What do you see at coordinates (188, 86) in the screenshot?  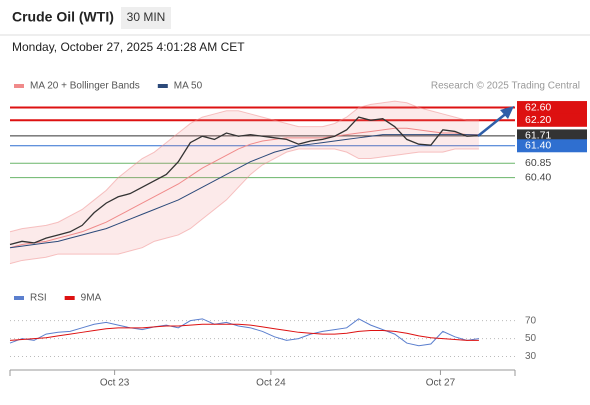 I see `legend-label: MA 50` at bounding box center [188, 86].